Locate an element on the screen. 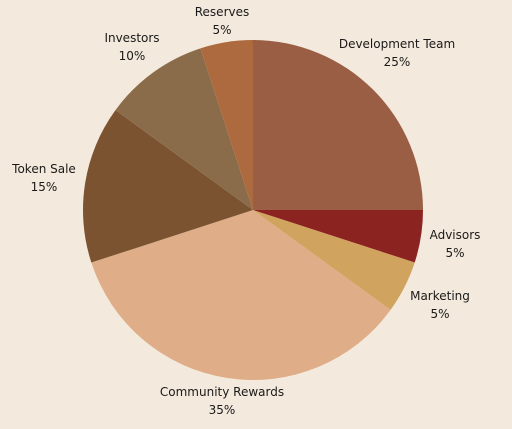 This screenshot has height=429, width=512. slice-name: Reserves is located at coordinates (222, 12).